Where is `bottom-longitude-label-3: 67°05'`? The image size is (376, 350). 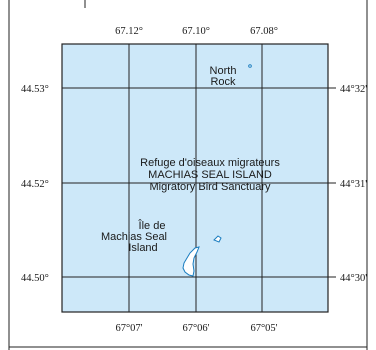 bottom-longitude-label-3: 67°05' is located at coordinates (263, 328).